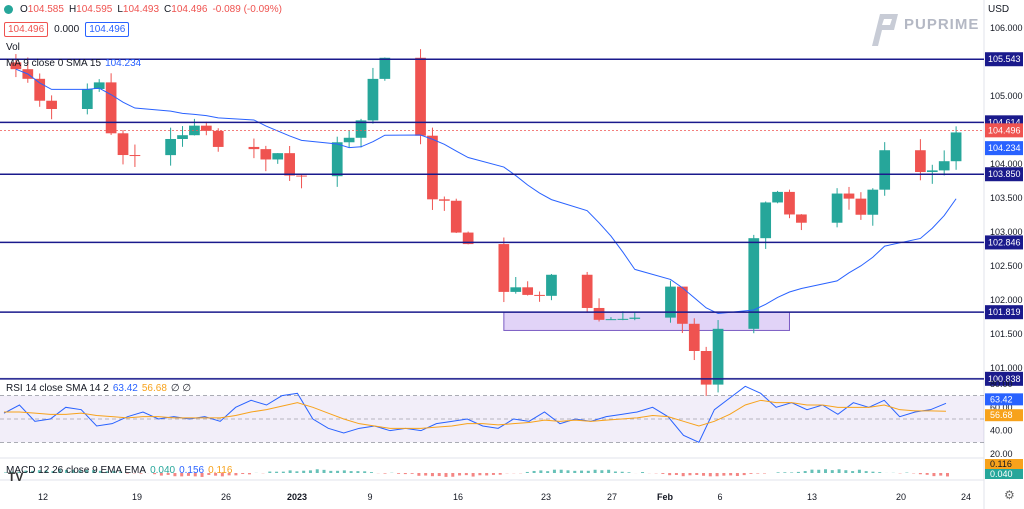  I want to click on open-value: 104.585, so click(45, 9).